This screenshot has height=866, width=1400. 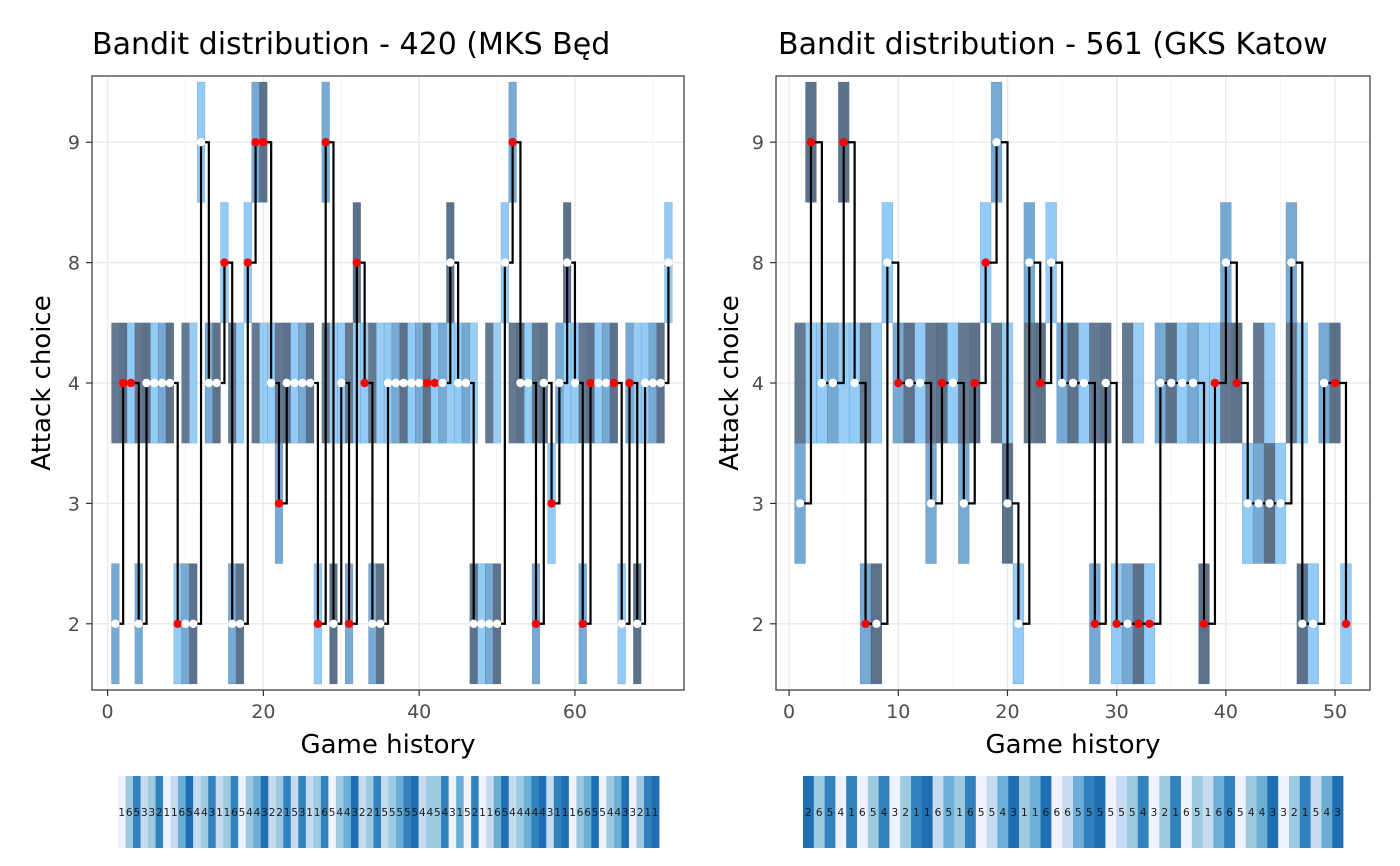 What do you see at coordinates (1072, 745) in the screenshot?
I see `x-axis-label: Game history` at bounding box center [1072, 745].